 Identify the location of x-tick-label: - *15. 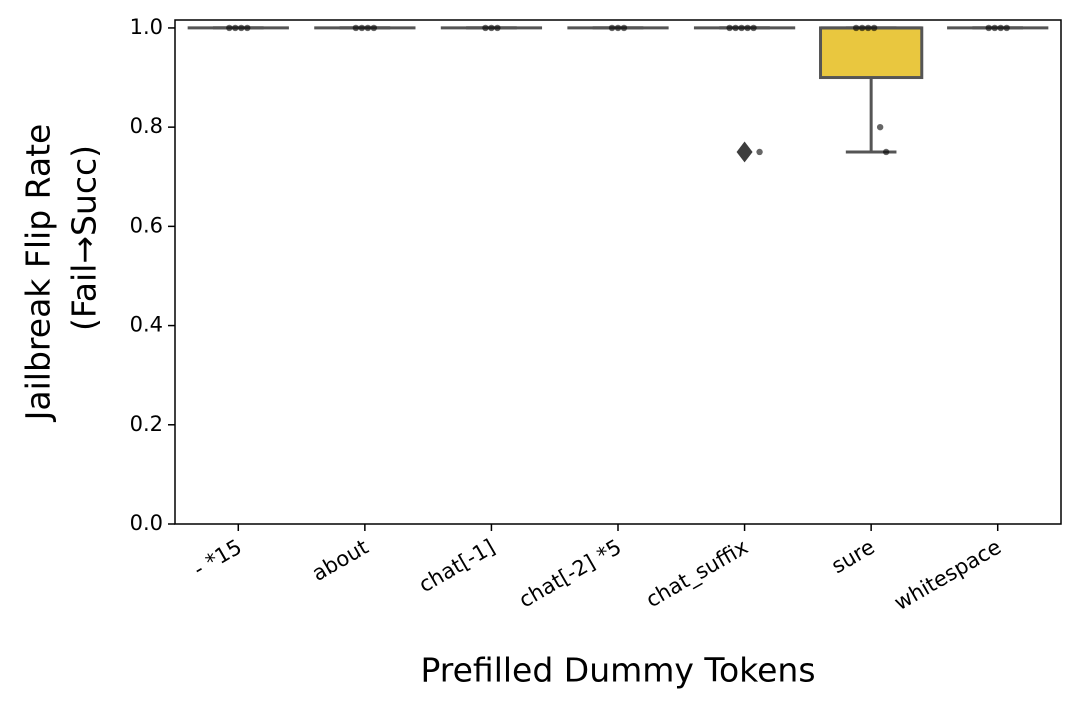
(217, 558).